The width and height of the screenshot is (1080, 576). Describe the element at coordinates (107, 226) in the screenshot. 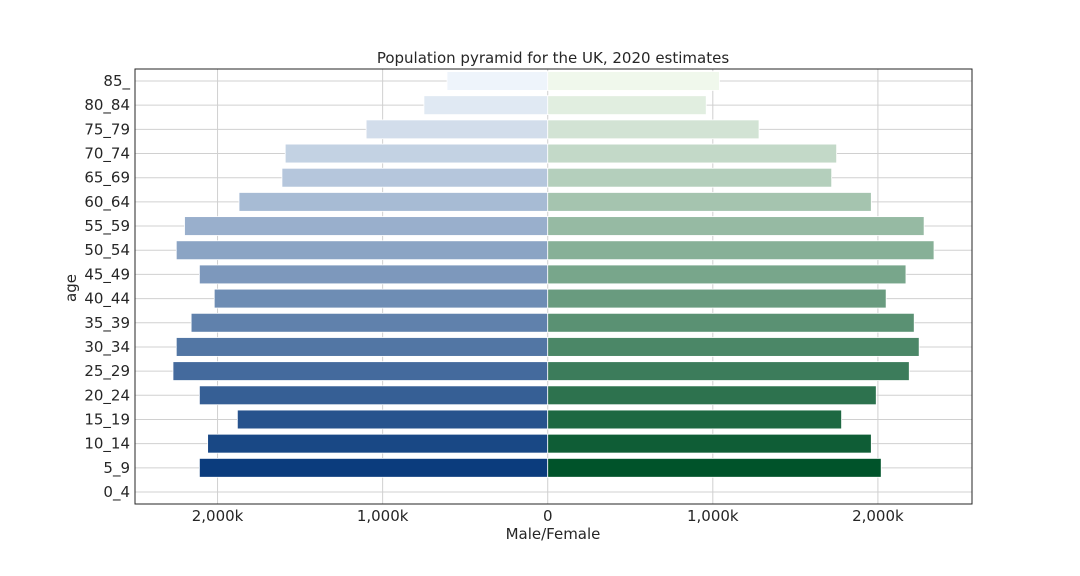

I see `y-tick-label: 55_59` at that location.